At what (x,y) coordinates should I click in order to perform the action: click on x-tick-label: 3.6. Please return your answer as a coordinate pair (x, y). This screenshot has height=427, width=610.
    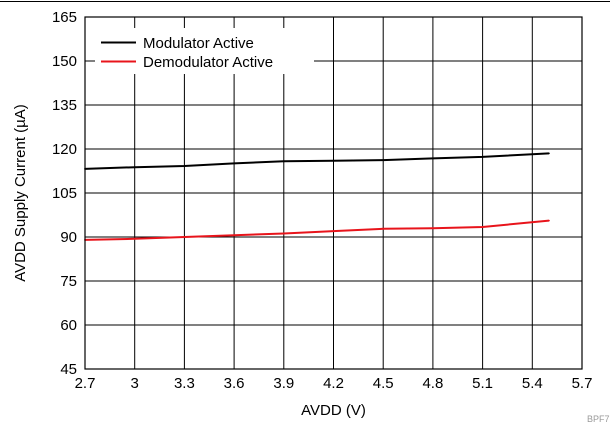
    Looking at the image, I should click on (234, 383).